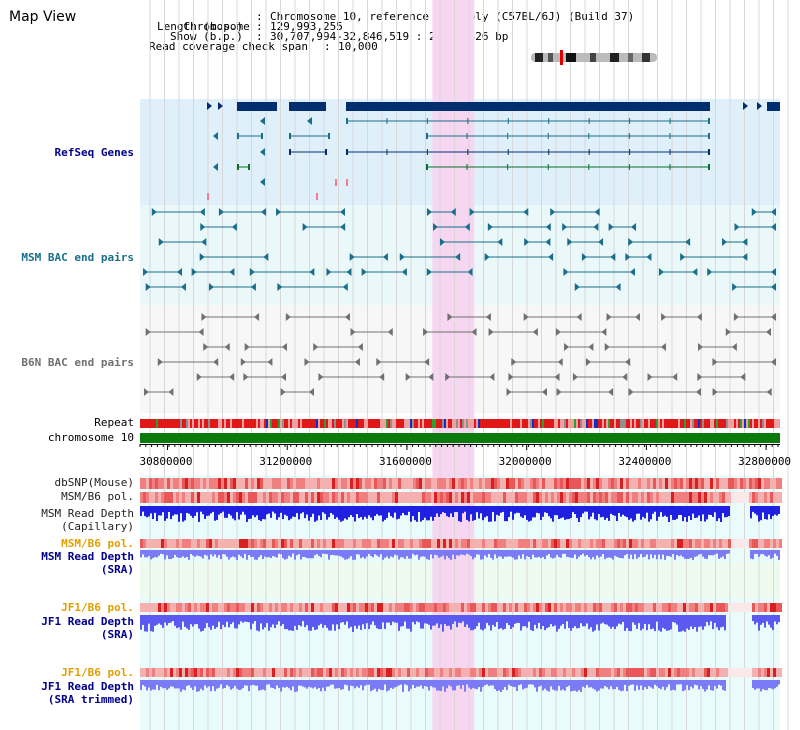  I want to click on ideogram-band, so click(539, 57).